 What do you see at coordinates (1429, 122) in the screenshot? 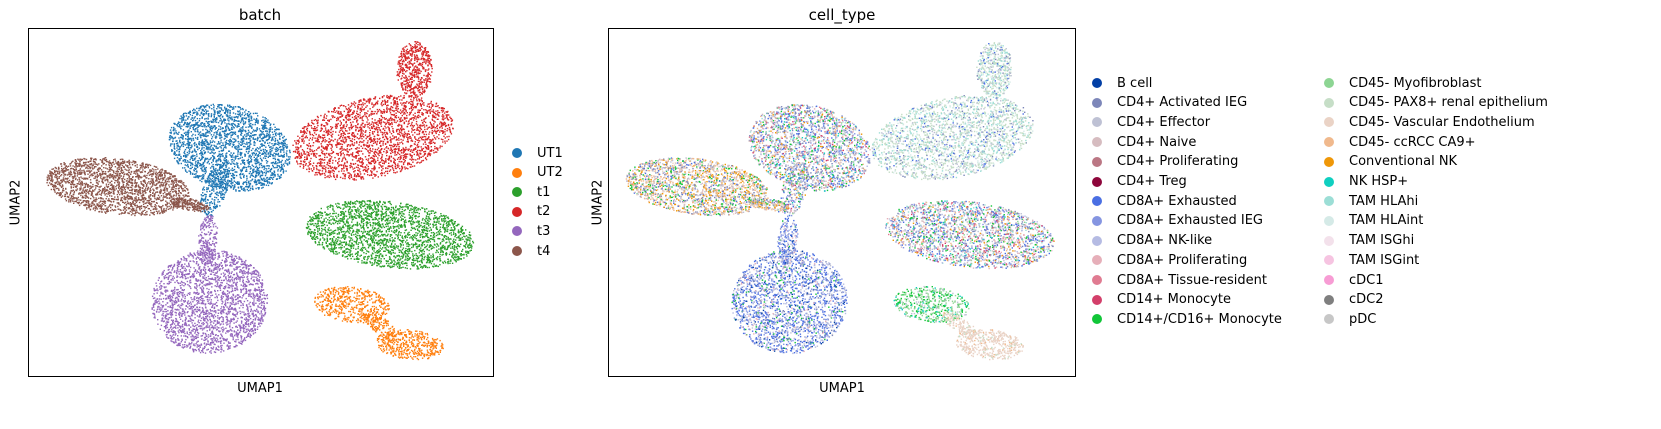
I see `cell-type-legend-item: CD45- Vascular Endothelium` at bounding box center [1429, 122].